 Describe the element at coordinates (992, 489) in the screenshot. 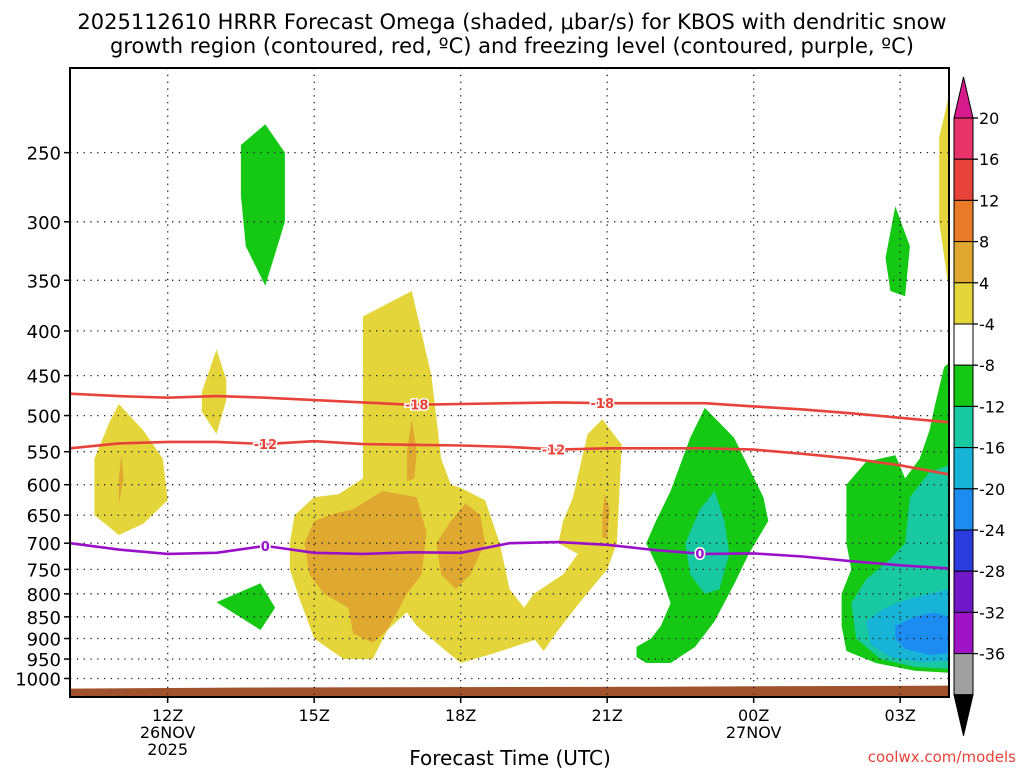

I see `colorbar-label-9: -20` at that location.